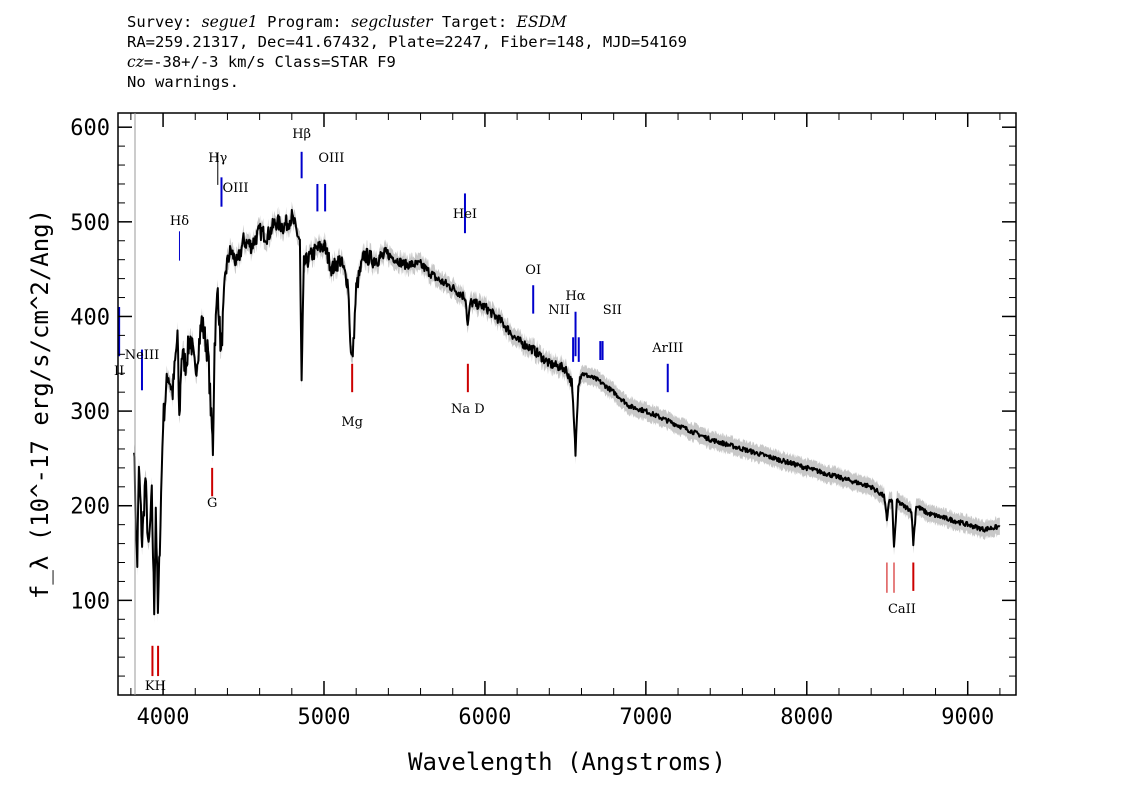 Image resolution: width=1134 pixels, height=810 pixels. Describe the element at coordinates (90, 507) in the screenshot. I see `y-tick-label: 200` at that location.